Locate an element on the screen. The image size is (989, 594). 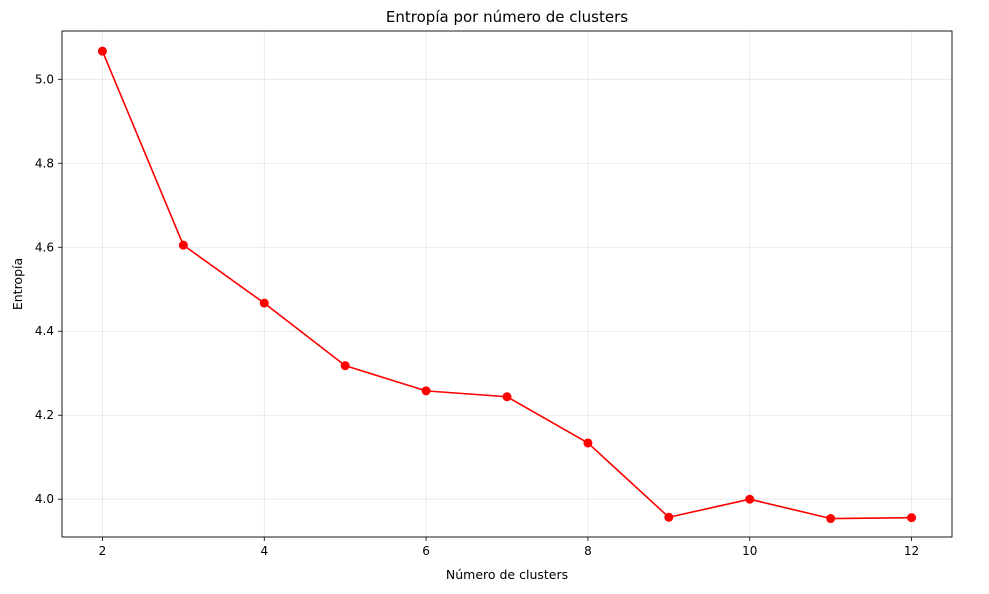
y-tick-label: 4.8 is located at coordinates (44, 163).